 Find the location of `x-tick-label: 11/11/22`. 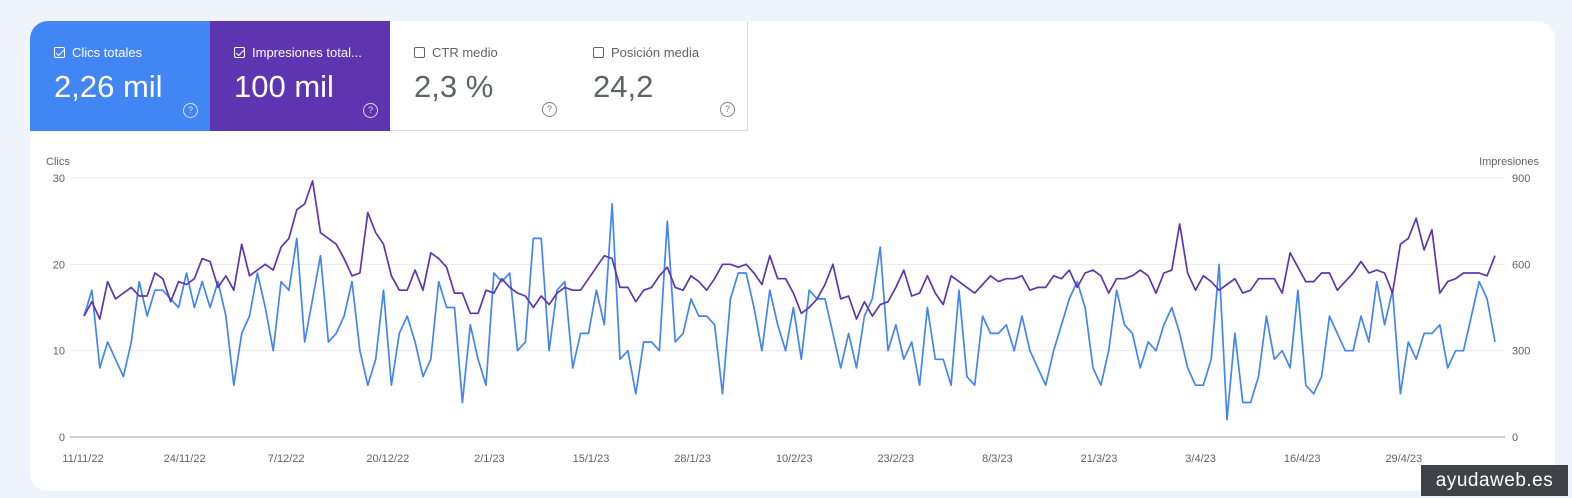

x-tick-label: 11/11/22 is located at coordinates (82, 459).